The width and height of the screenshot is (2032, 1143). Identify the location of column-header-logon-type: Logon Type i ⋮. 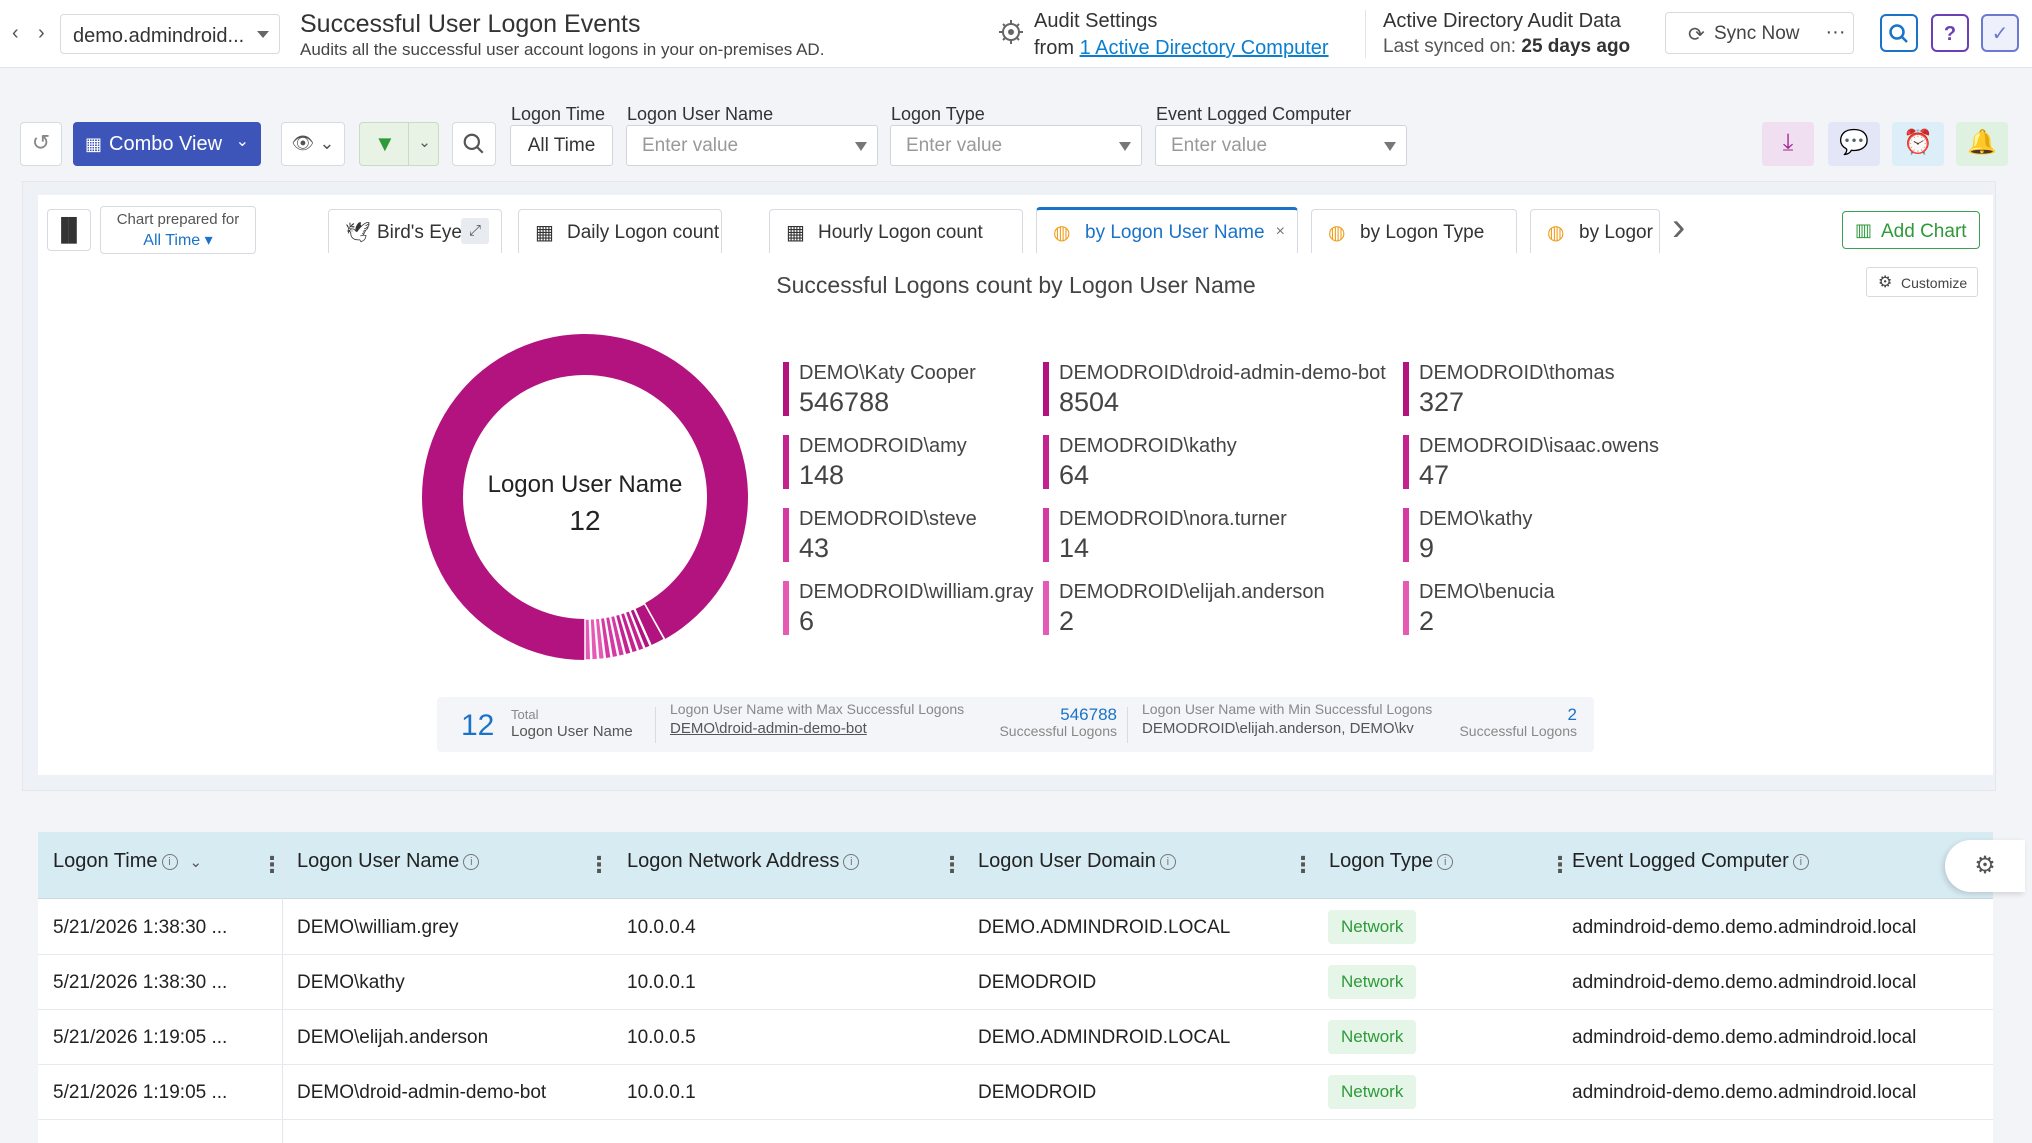
(1450, 865).